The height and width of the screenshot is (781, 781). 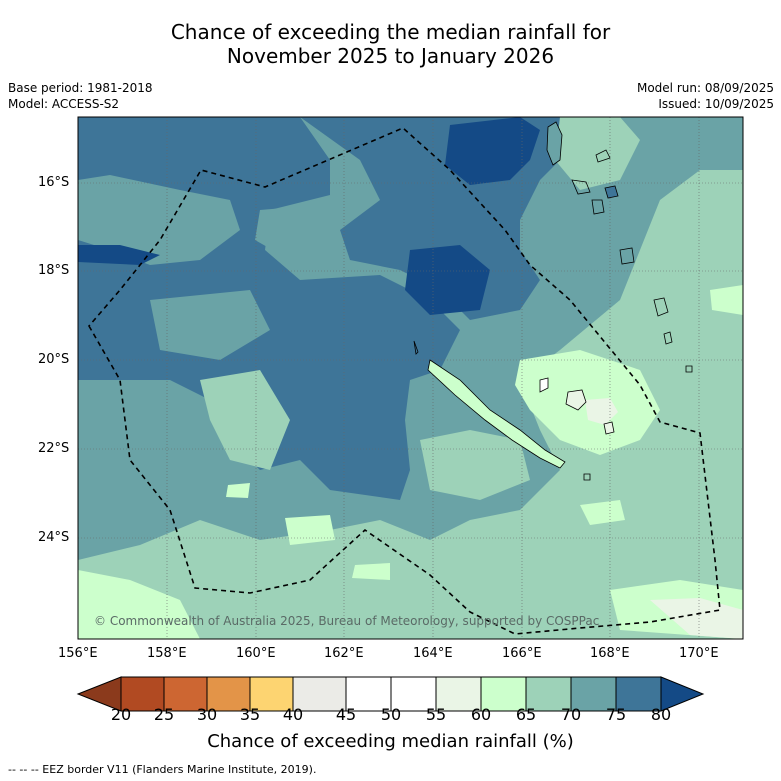 I want to click on lon-label-162e: 162°E, so click(x=344, y=653).